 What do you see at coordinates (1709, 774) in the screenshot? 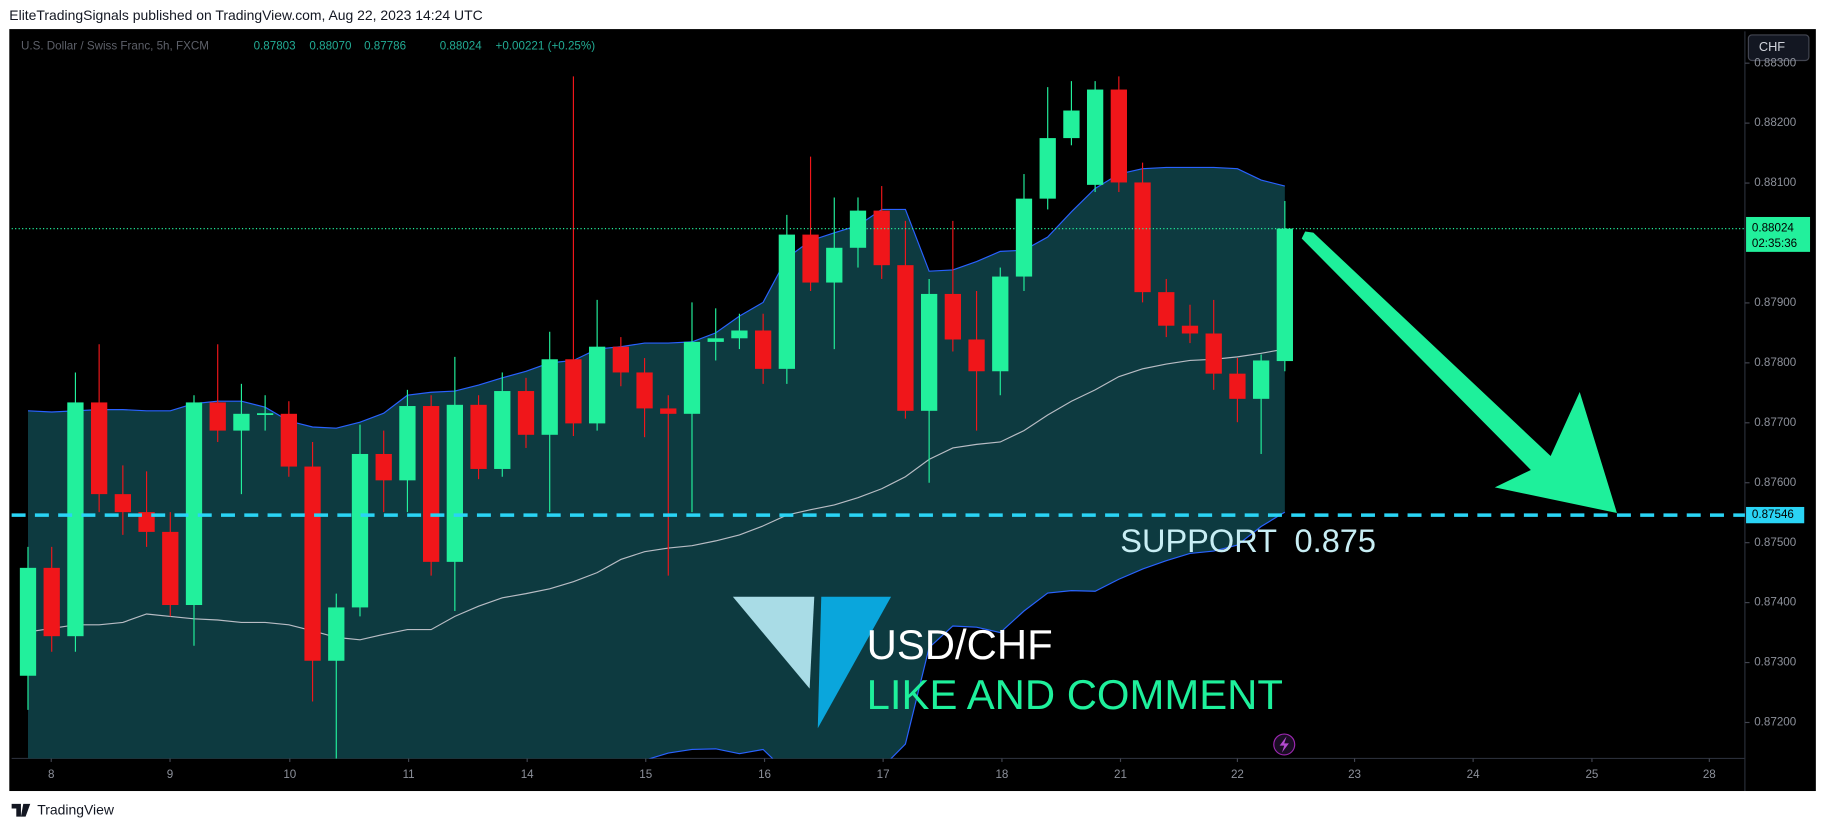
I see `x-tick-label: 28` at bounding box center [1709, 774].